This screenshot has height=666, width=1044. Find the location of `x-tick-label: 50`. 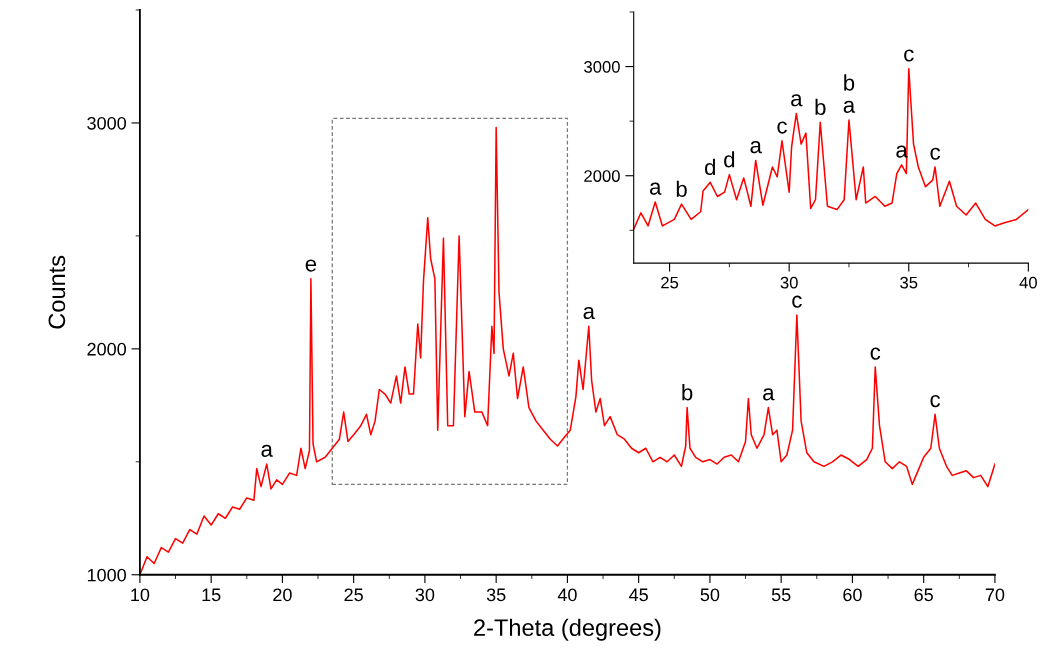

x-tick-label: 50 is located at coordinates (710, 595).